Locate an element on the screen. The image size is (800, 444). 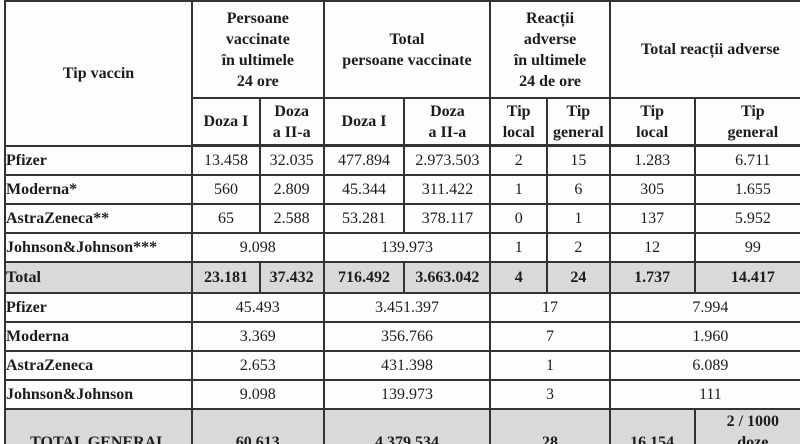
header-group-persoane-24h: Persoane vaccinate în ultimele 24 ore is located at coordinates (258, 49).